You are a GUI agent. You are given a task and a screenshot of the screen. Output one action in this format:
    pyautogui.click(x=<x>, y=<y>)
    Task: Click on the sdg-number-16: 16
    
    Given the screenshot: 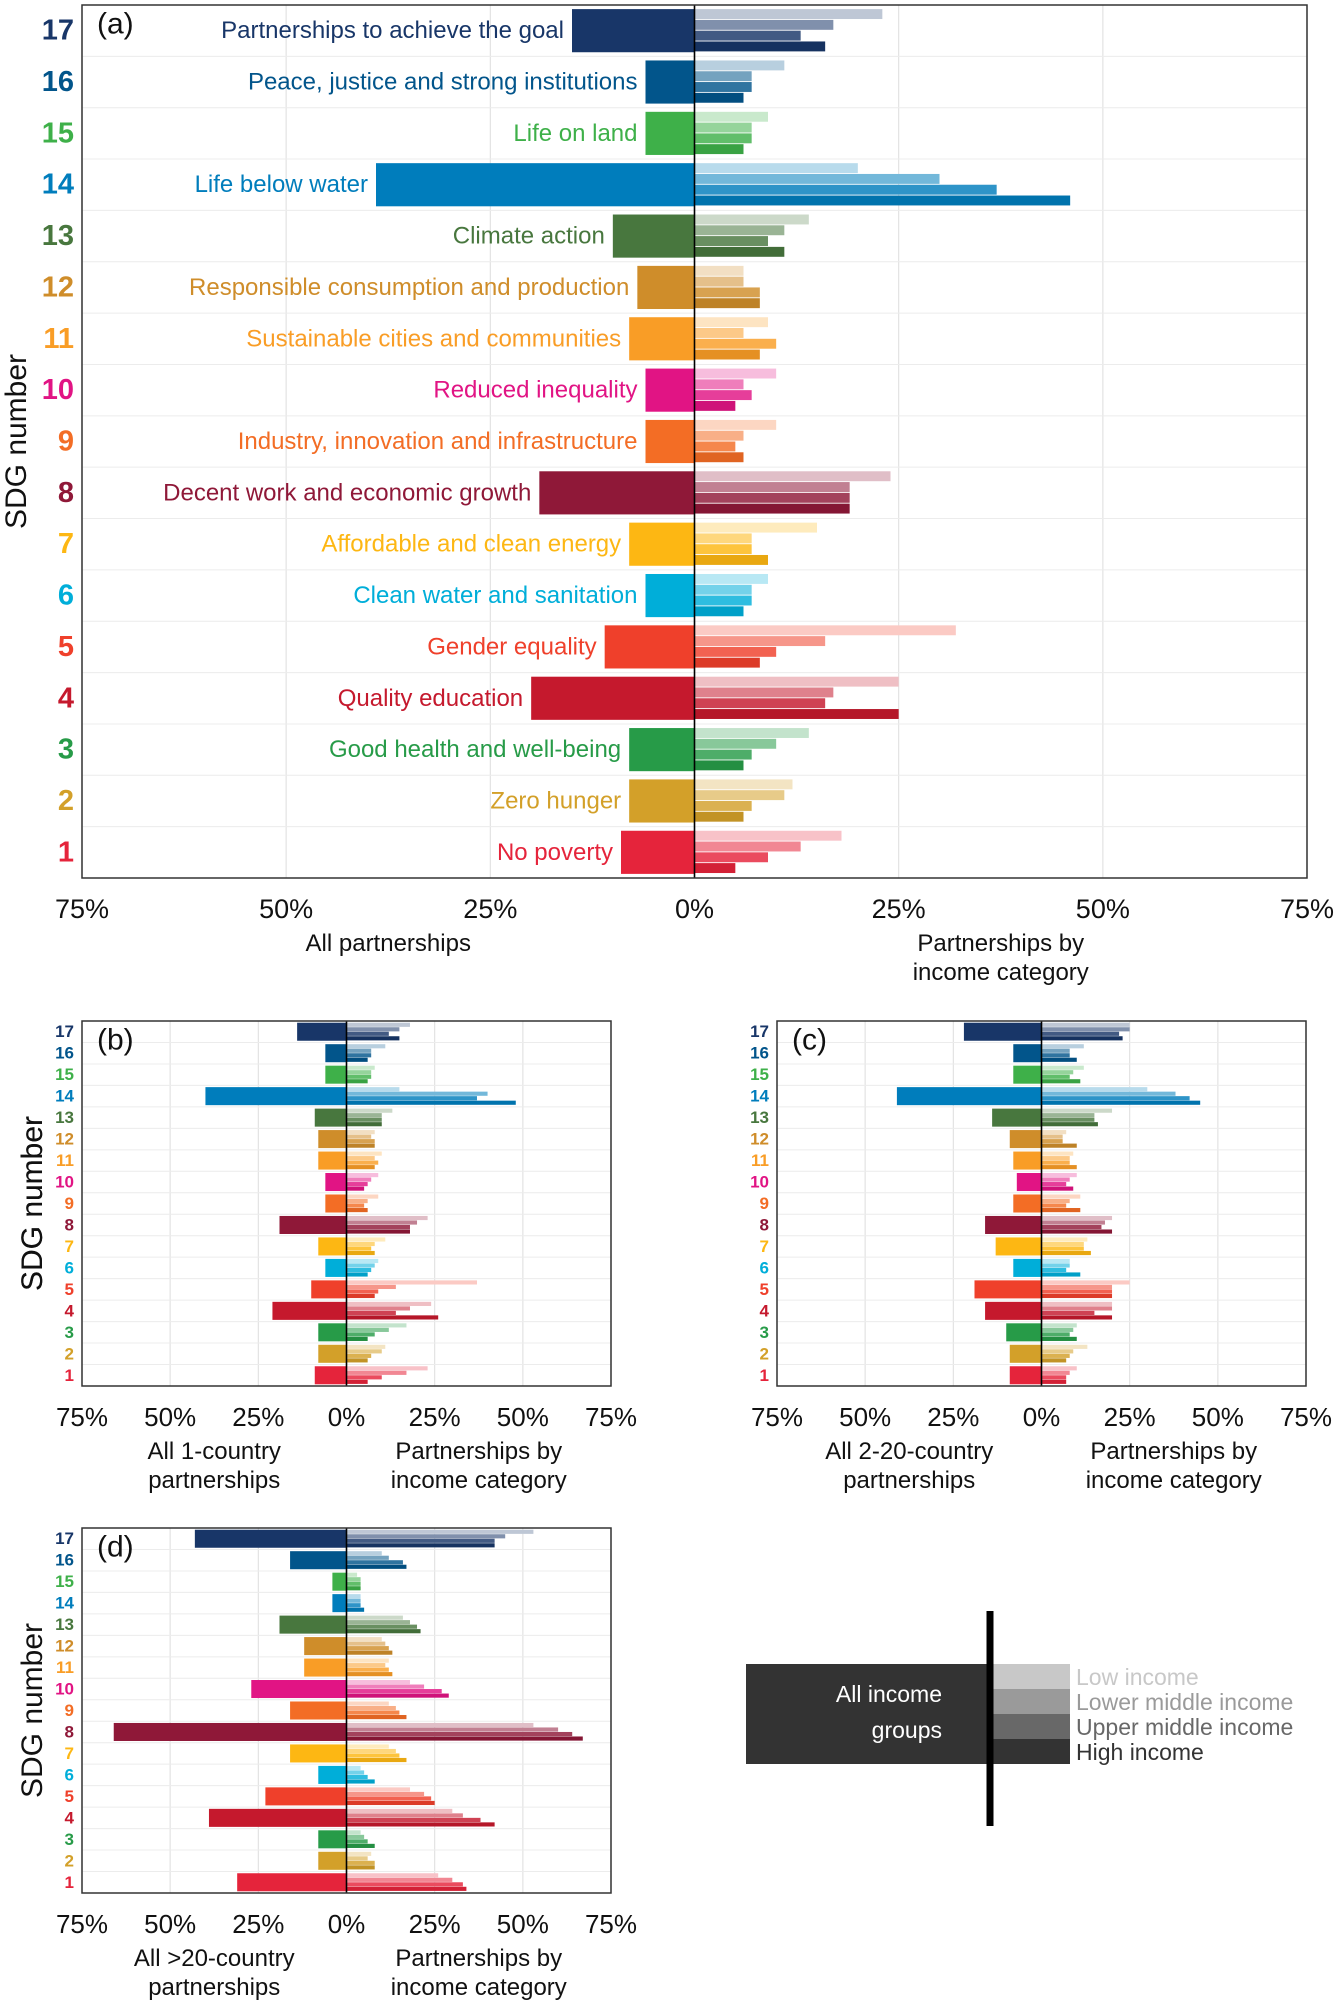 What is the action you would take?
    pyautogui.click(x=759, y=1053)
    